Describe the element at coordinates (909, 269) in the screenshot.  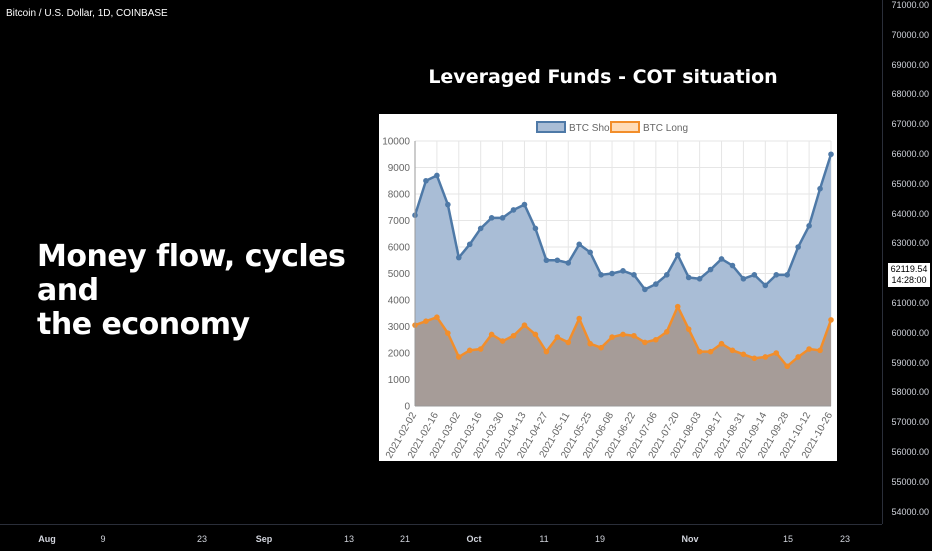
I see `last-price-value: 62119.54` at that location.